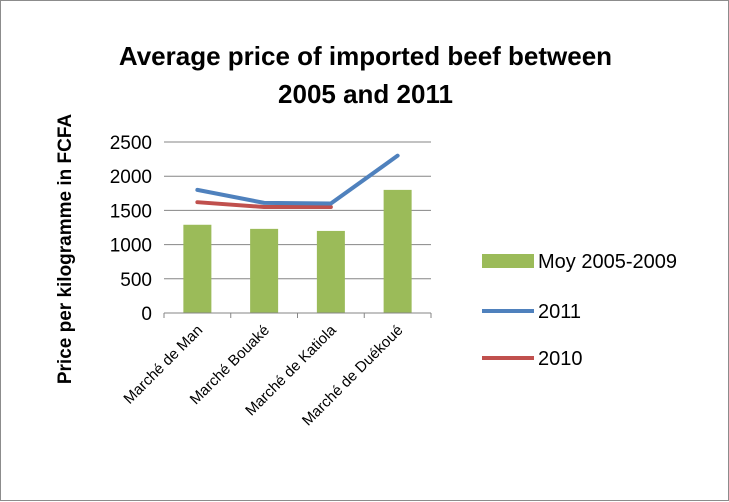 This screenshot has width=729, height=502. What do you see at coordinates (65, 249) in the screenshot?
I see `y-axis-title: Price per kilogramme in FCFA` at bounding box center [65, 249].